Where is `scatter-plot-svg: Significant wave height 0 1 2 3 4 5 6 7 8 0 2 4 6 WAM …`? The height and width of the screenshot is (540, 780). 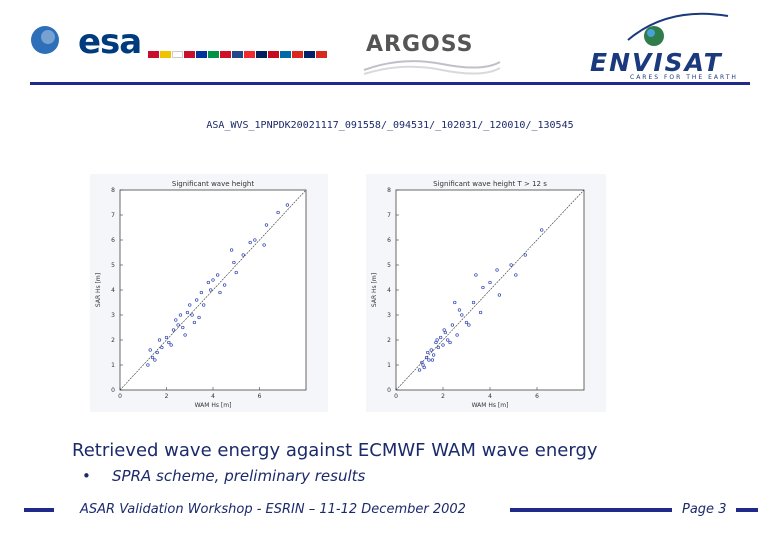
scatter-plot-svg: Significant wave height 0 1 2 3 4 5 6 7 8 0 2 4 6 WAM … is located at coordinates (201, 294).